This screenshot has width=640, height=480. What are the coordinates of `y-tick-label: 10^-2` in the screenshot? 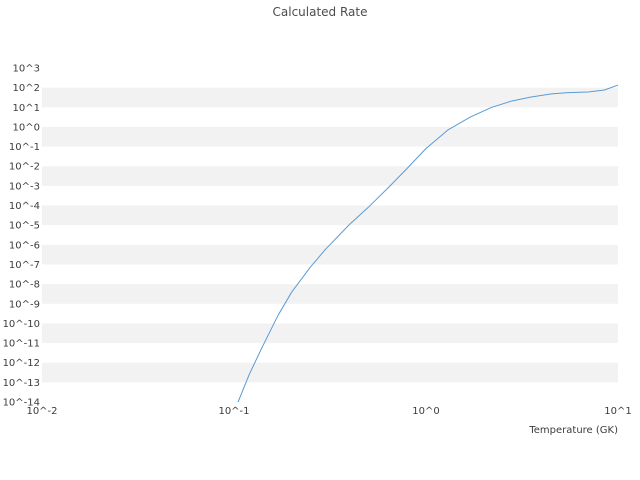 It's located at (24, 167).